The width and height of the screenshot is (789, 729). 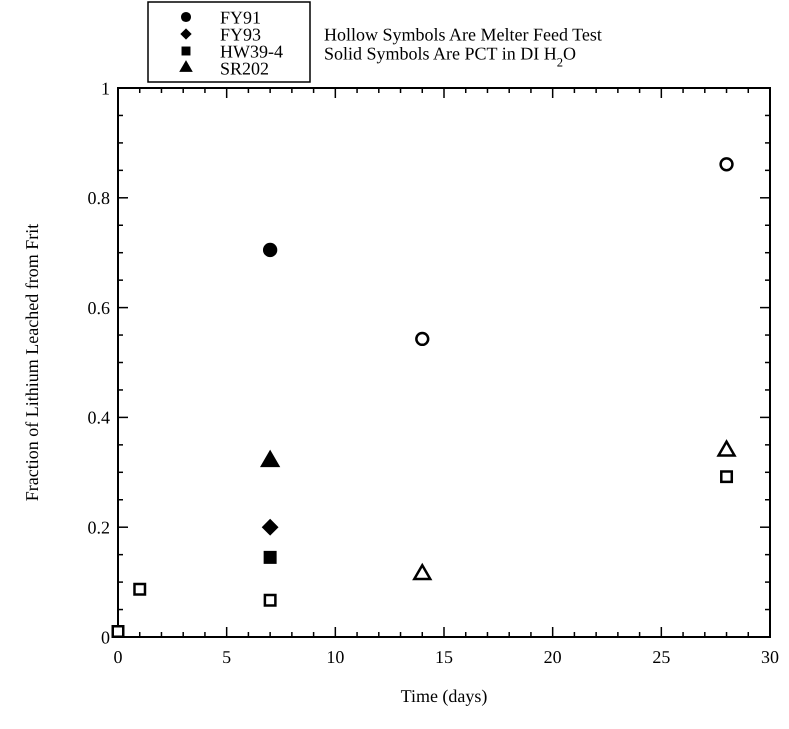 I want to click on x-tick-label: 10, so click(x=335, y=657).